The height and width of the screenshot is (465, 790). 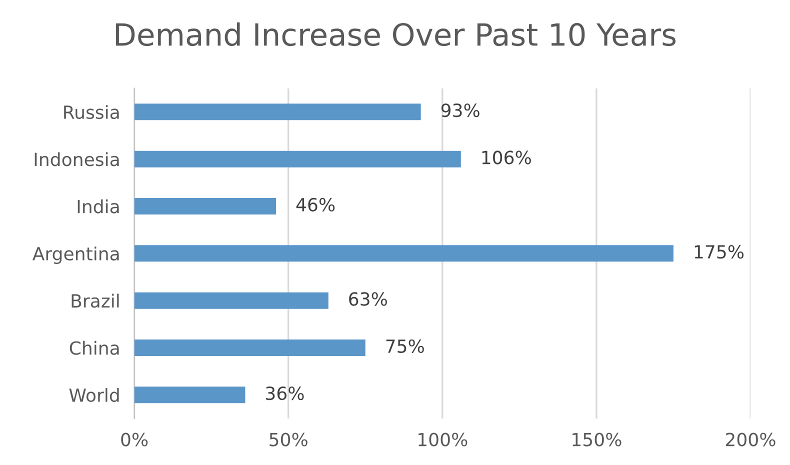 What do you see at coordinates (289, 439) in the screenshot?
I see `x-tick-label: 50%` at bounding box center [289, 439].